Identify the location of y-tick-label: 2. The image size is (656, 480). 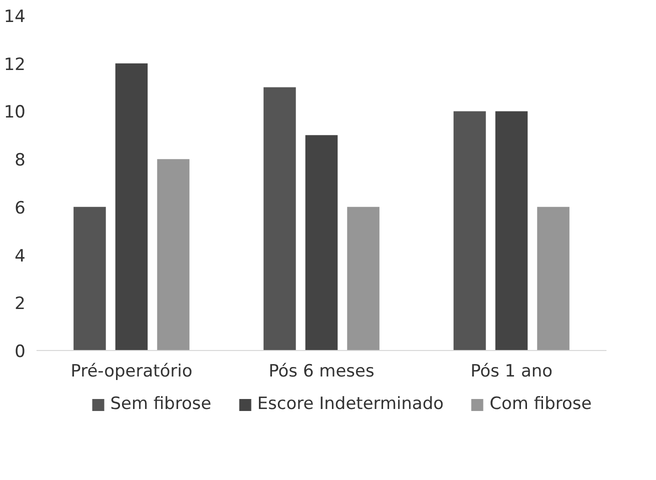
(20, 304).